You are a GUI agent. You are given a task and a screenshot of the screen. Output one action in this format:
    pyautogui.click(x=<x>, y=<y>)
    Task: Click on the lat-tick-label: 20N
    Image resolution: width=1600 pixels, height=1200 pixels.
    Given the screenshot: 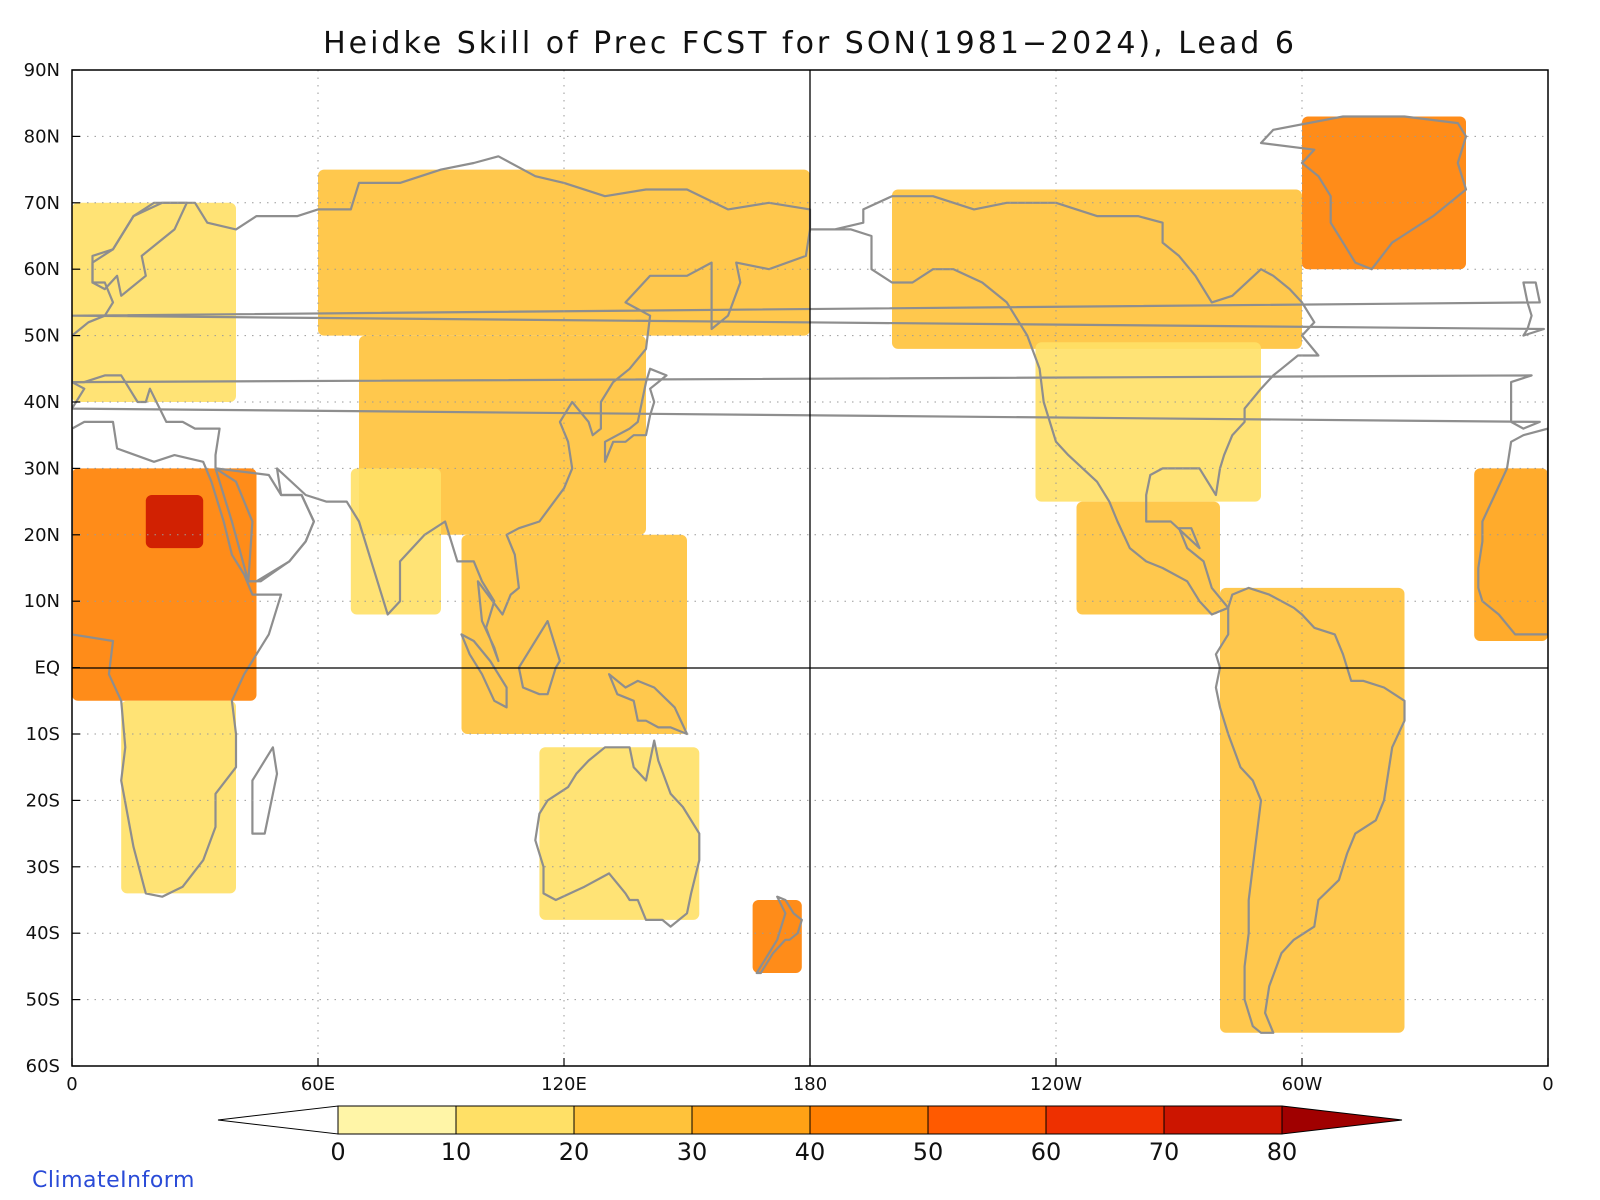 What is the action you would take?
    pyautogui.click(x=42, y=535)
    